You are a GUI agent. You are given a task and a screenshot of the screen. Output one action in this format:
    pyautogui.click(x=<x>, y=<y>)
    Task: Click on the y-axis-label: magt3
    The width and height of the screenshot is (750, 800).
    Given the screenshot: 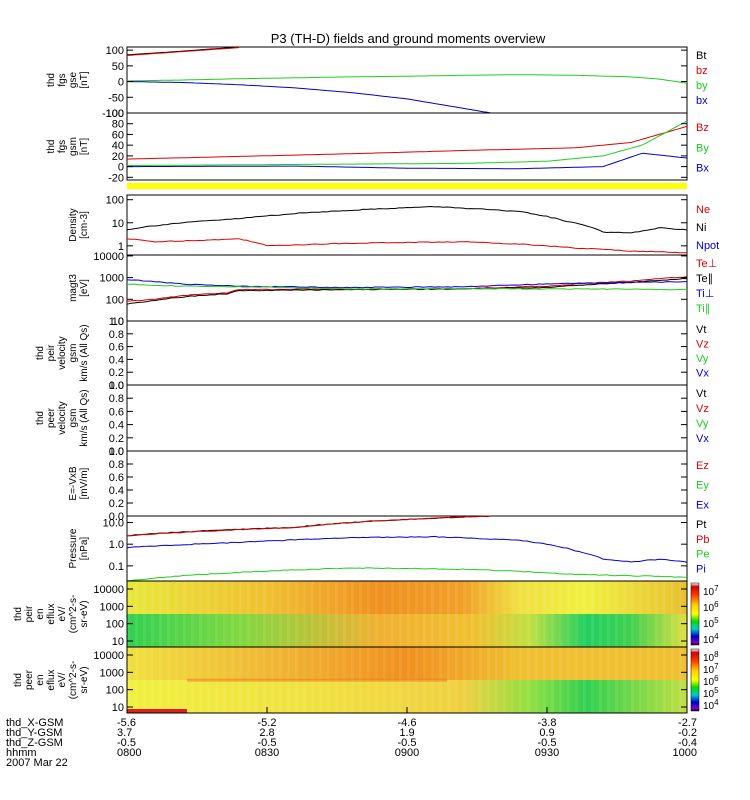 What is the action you would take?
    pyautogui.click(x=73, y=288)
    